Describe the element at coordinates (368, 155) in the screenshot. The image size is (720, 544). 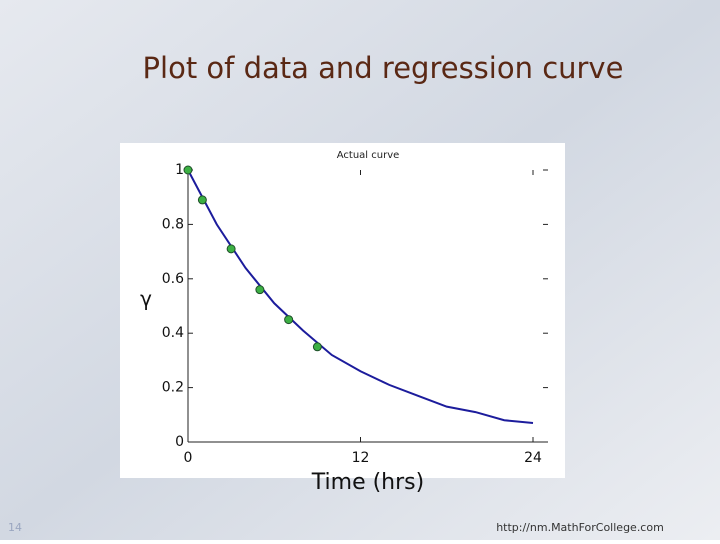
I see `legend-label: Actual curve` at that location.